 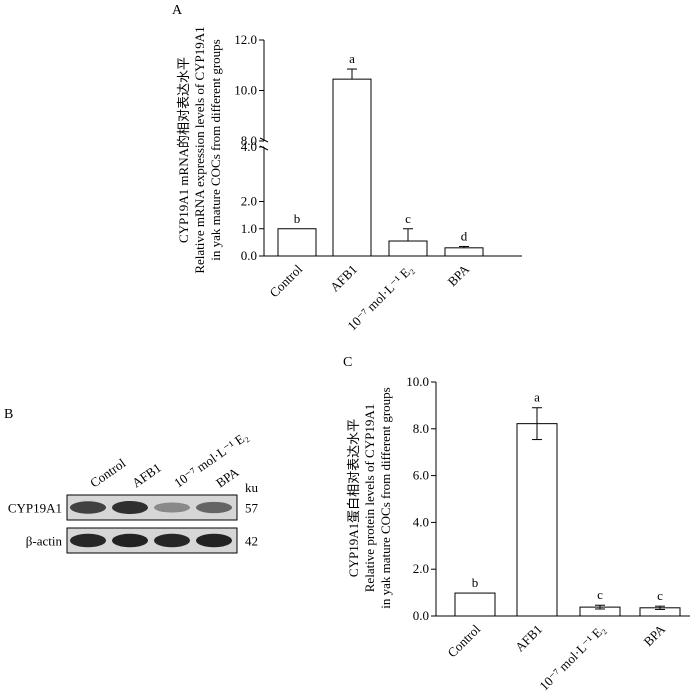 What do you see at coordinates (249, 228) in the screenshot?
I see `y-tick-label: 1.0` at bounding box center [249, 228].